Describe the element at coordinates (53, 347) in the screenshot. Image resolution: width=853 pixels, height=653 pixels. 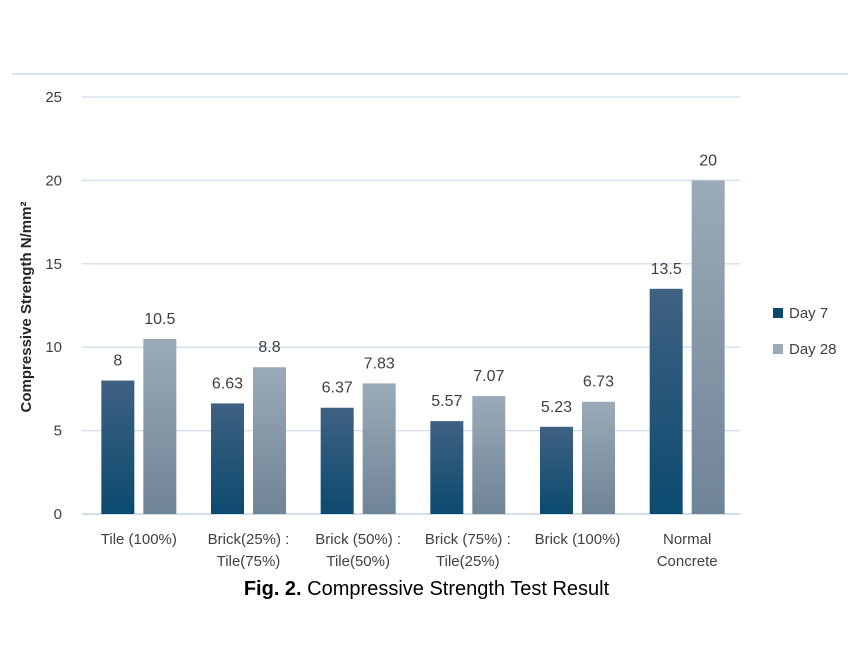
I see `y-tick-label: 10` at that location.